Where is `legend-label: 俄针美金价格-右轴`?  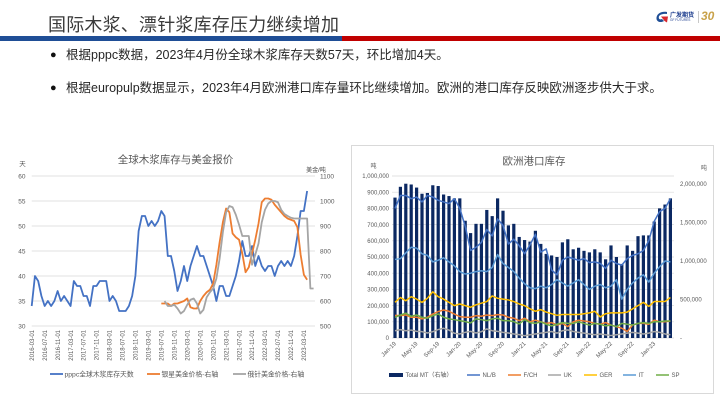
legend-label: 俄针美金价格-右轴 is located at coordinates (276, 374).